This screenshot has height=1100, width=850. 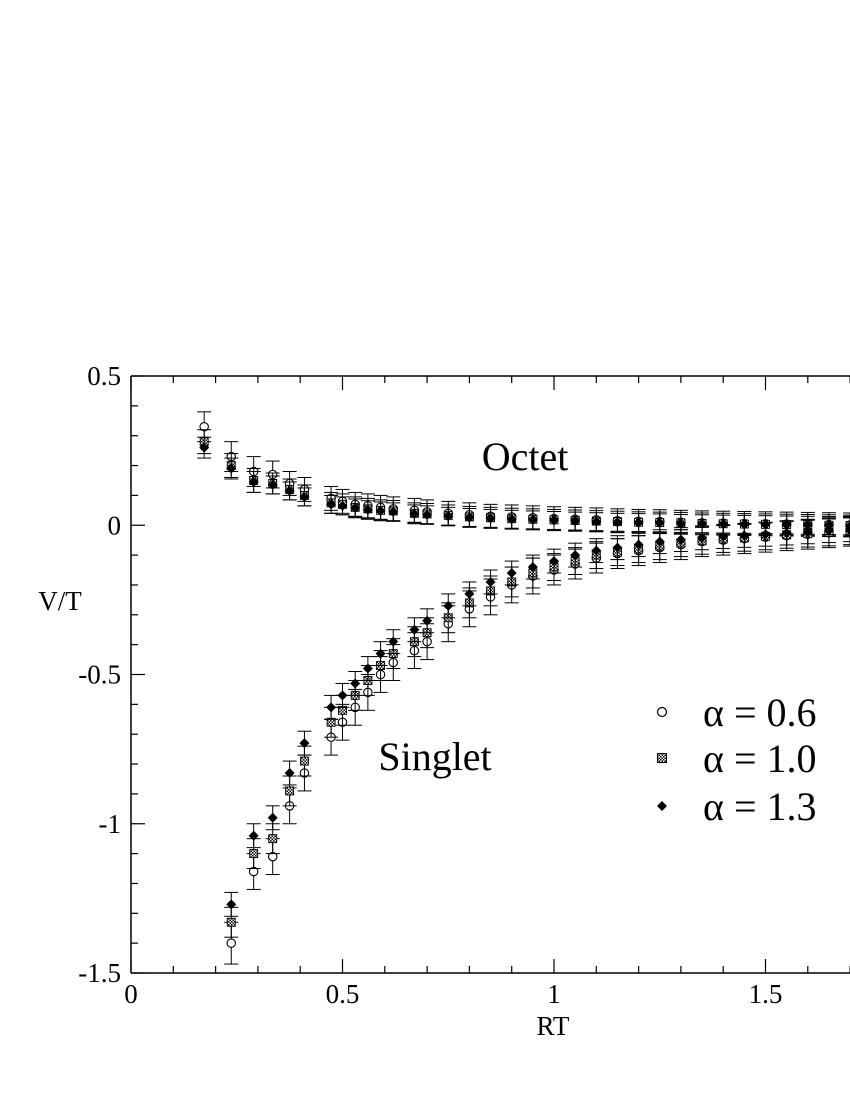 I want to click on legend-label-alpha-0-6: α = 0.6, so click(x=760, y=712).